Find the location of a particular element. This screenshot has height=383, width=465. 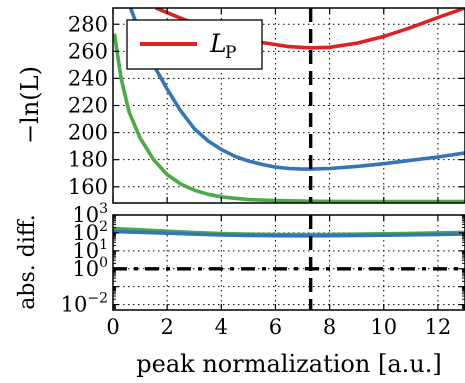

x-axis-label: peak normalization [a.u.] is located at coordinates (288, 364).